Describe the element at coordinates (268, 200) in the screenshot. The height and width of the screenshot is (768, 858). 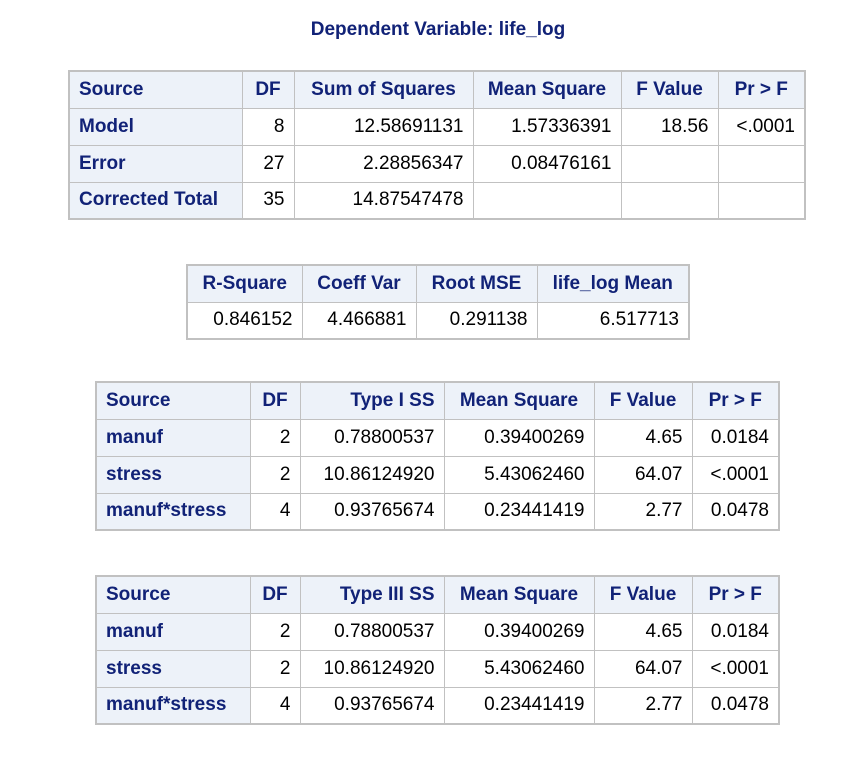
I see `cell-df: 35` at that location.